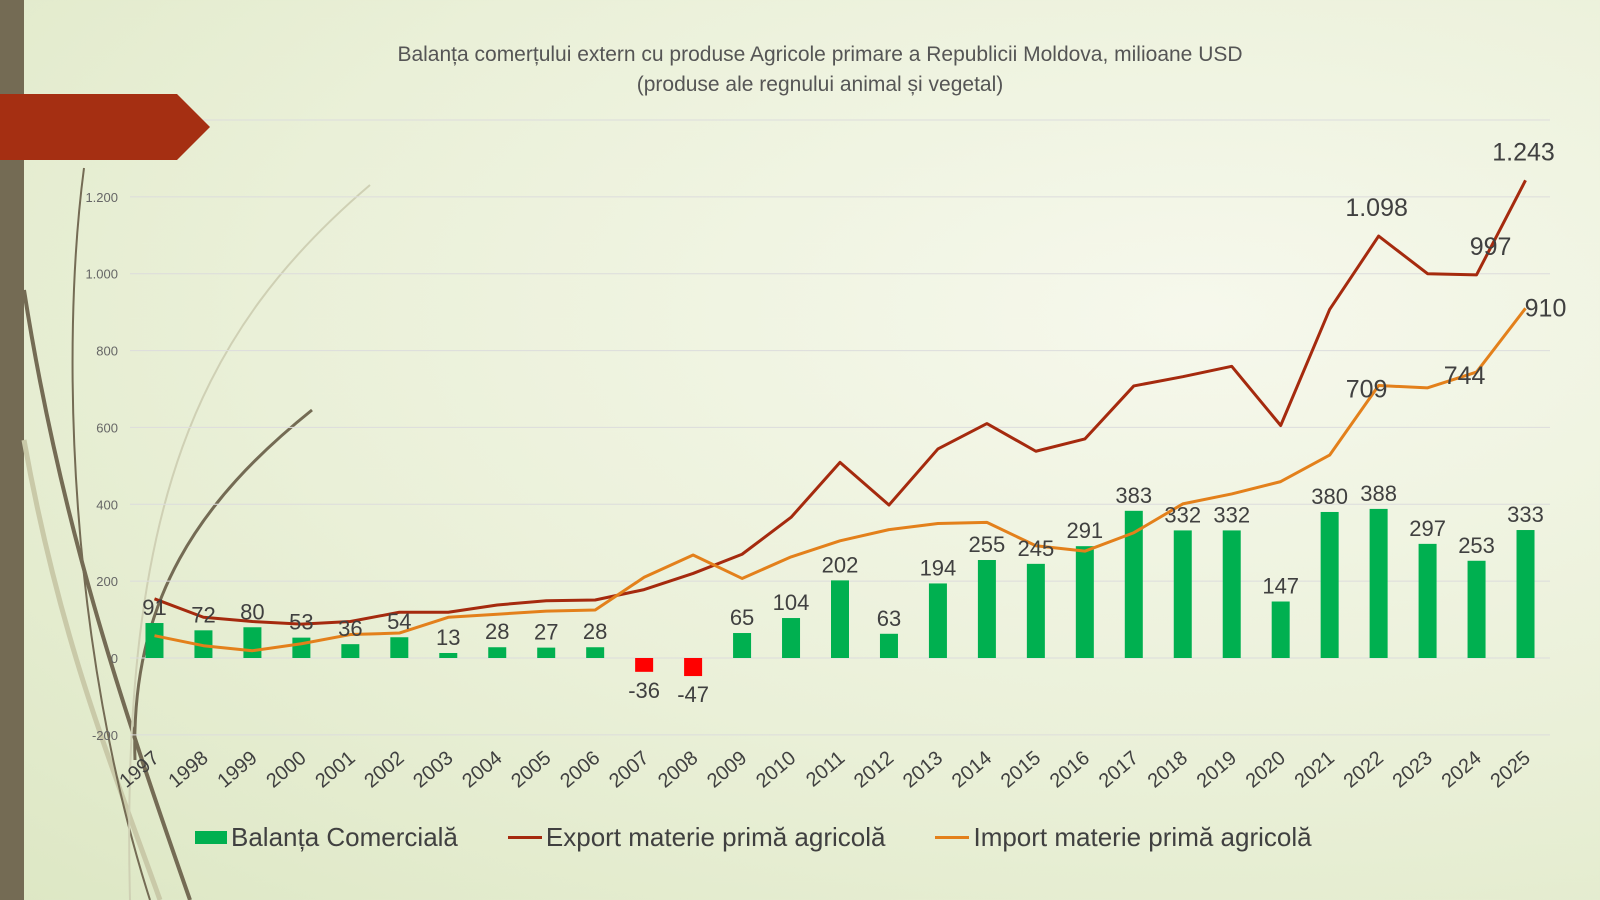 The image size is (1600, 900). I want to click on x-tick-label: 2003, so click(433, 769).